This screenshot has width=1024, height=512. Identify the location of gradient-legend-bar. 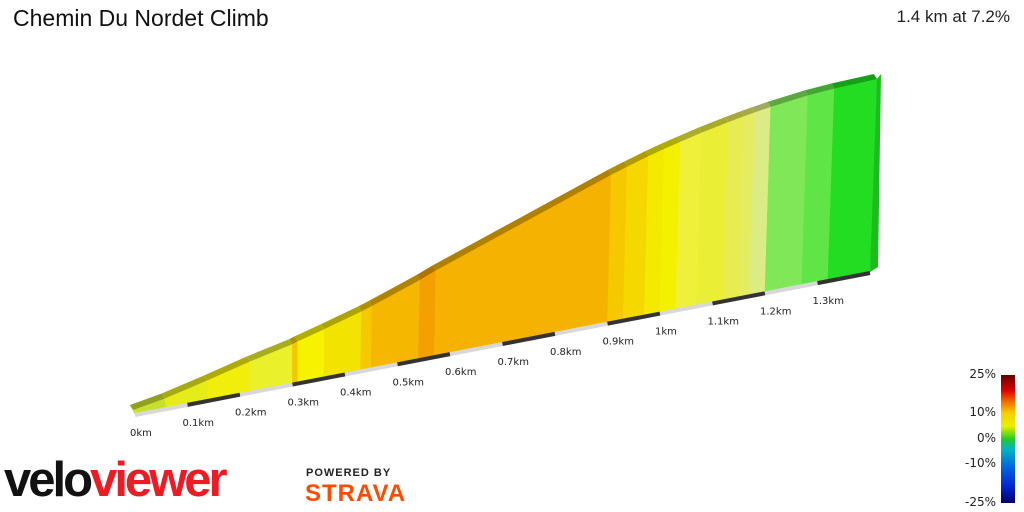
(1008, 439).